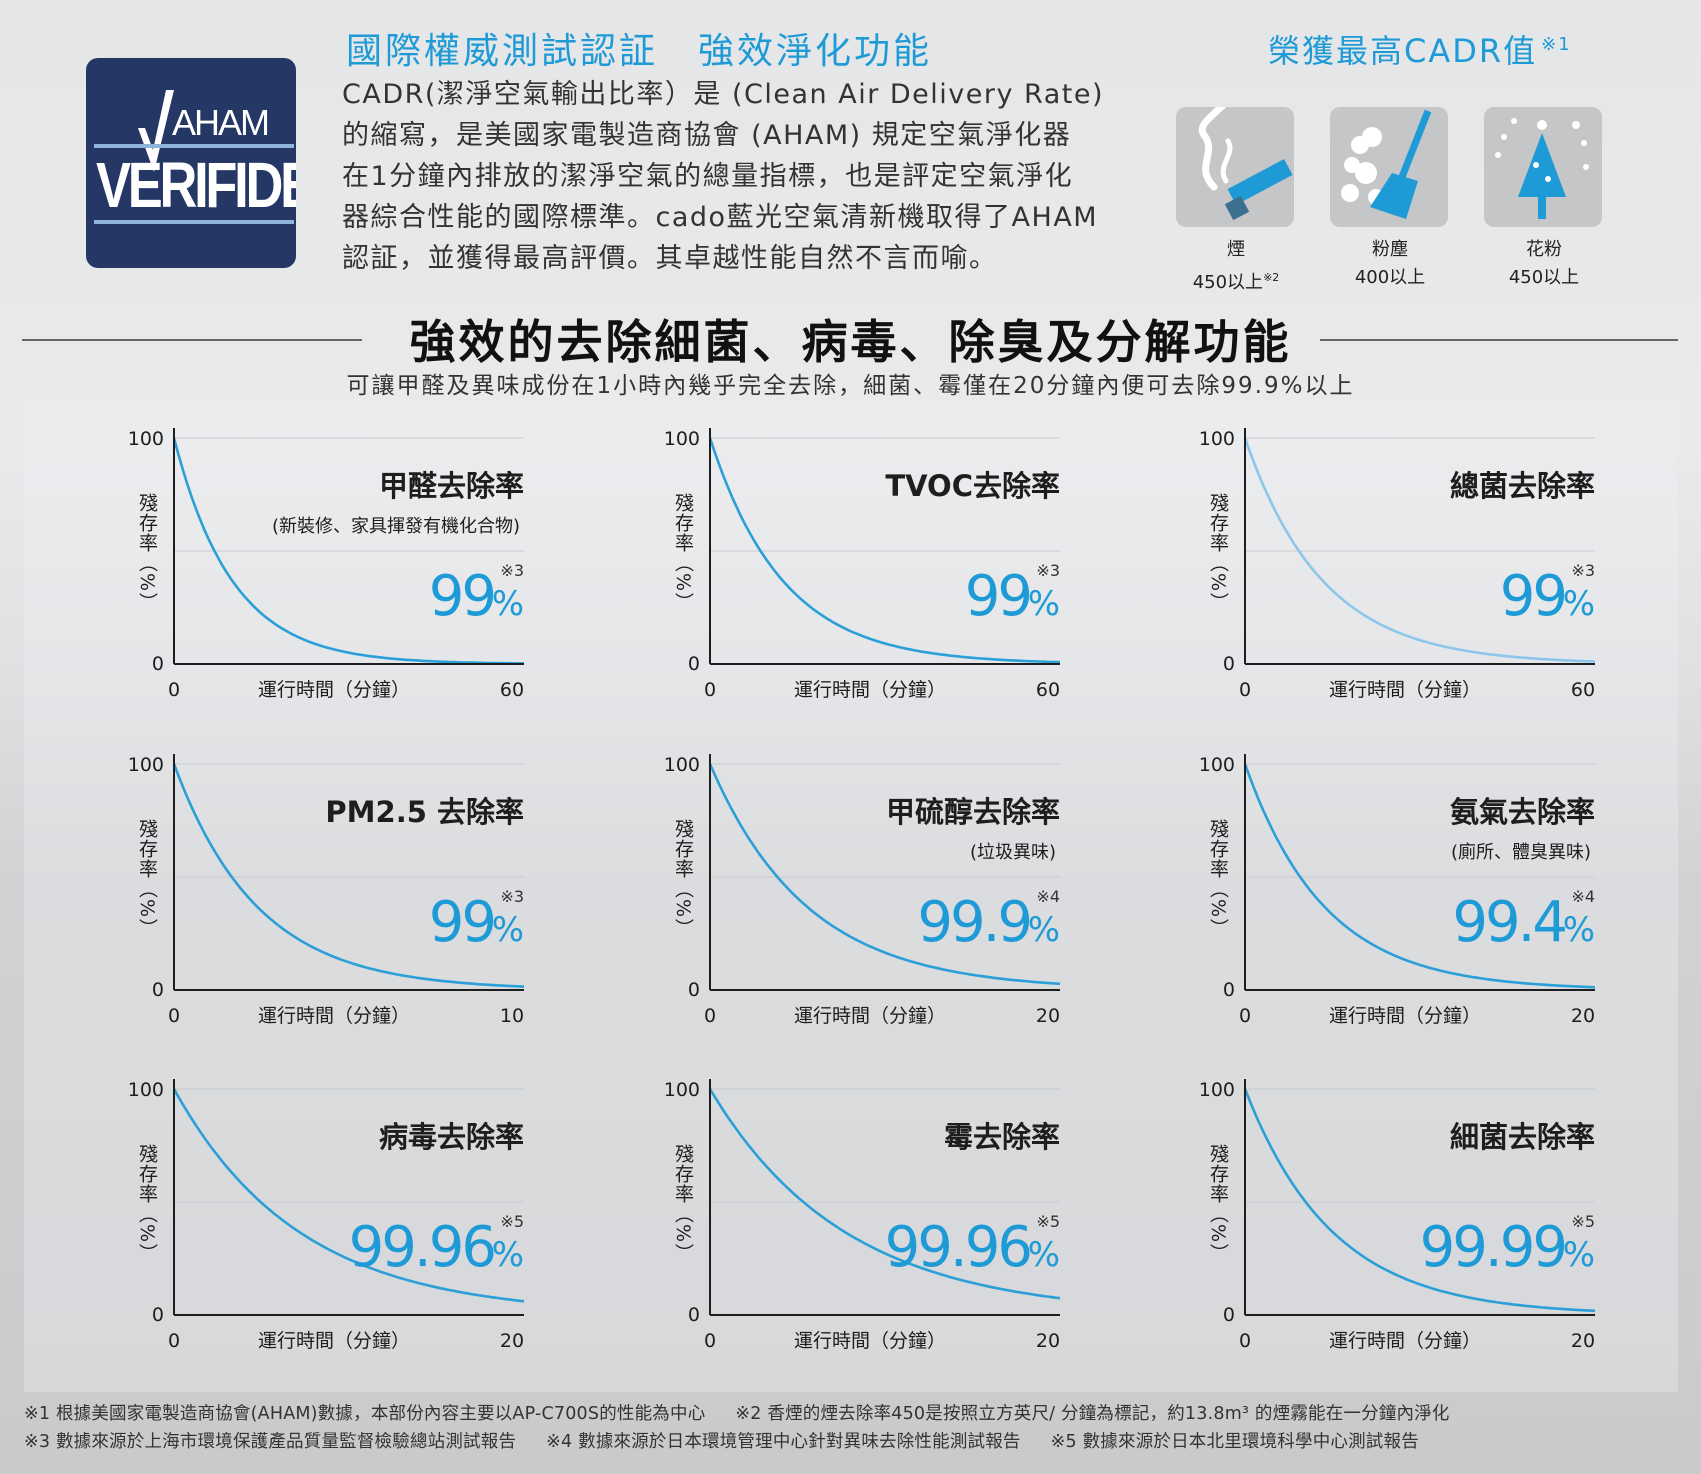 Image resolution: width=1701 pixels, height=1474 pixels. What do you see at coordinates (973, 812) in the screenshot?
I see `chart-title: 甲硫醇去除率` at bounding box center [973, 812].